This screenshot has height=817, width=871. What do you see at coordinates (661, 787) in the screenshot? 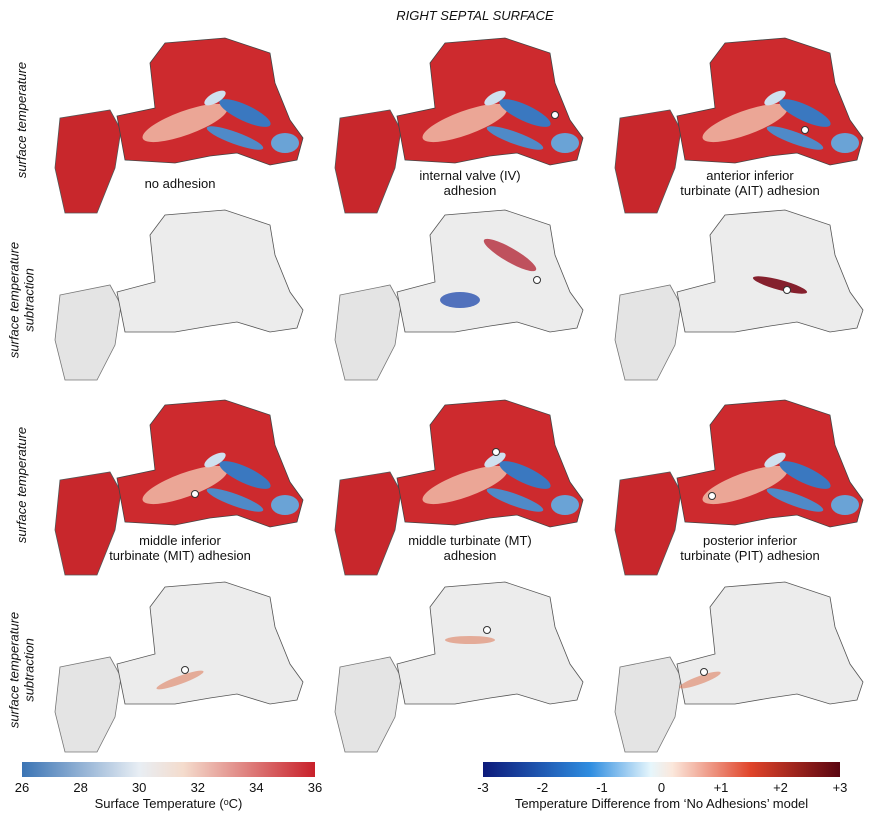
I see `colorbar-tick-label: 0` at bounding box center [661, 787].